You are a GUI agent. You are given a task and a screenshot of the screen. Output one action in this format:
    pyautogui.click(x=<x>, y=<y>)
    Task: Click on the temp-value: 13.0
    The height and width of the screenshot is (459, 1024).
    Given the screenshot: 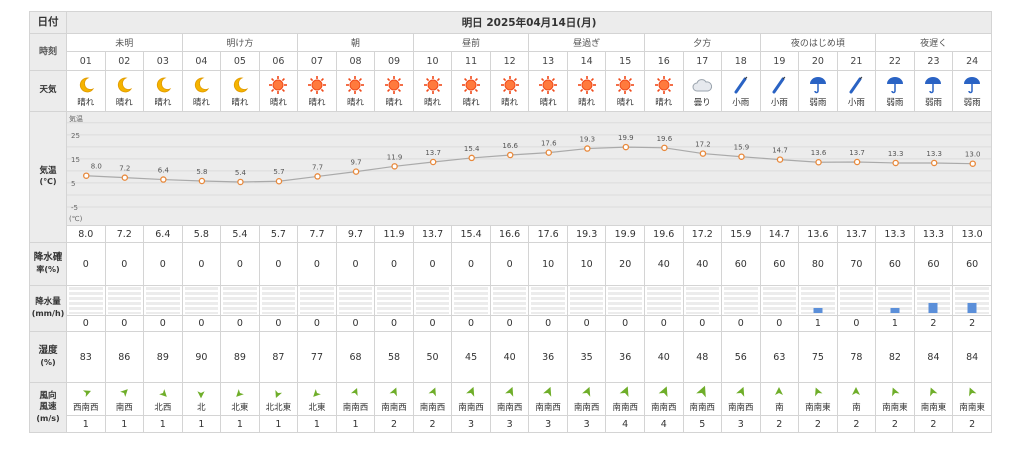 What is the action you would take?
    pyautogui.click(x=972, y=234)
    